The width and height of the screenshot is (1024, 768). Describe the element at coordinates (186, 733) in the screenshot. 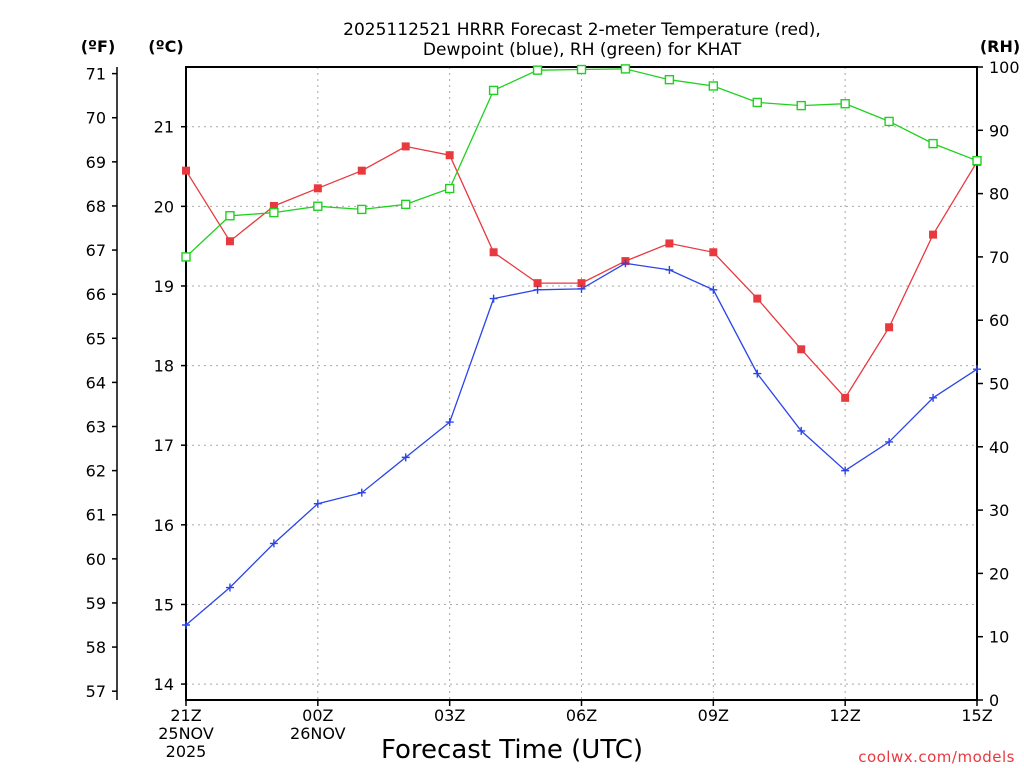

I see `x-tick-label: 25NOV` at that location.